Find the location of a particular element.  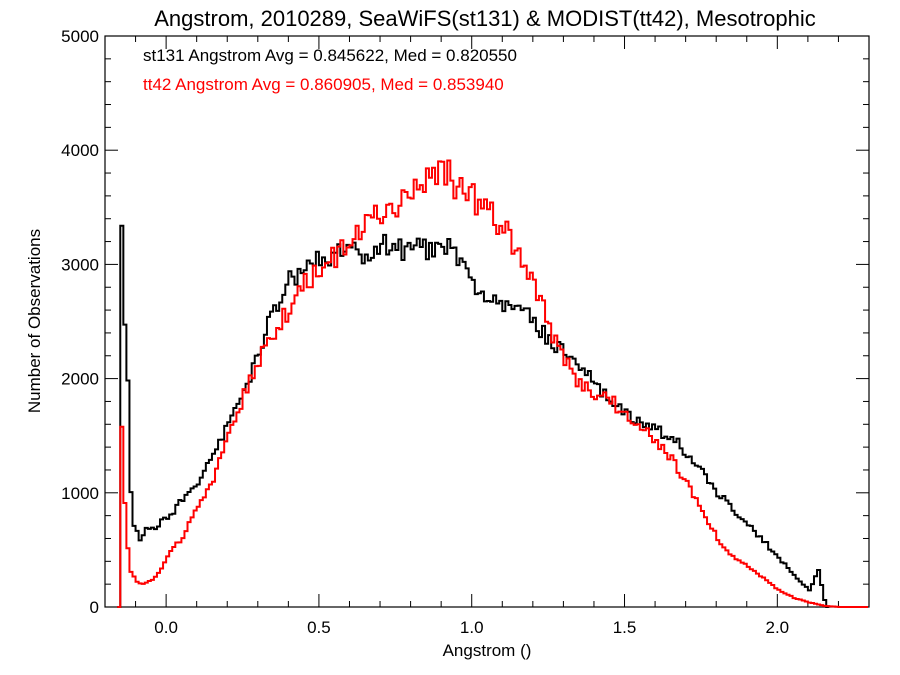

y-tick-label: 3000 is located at coordinates (80, 264).